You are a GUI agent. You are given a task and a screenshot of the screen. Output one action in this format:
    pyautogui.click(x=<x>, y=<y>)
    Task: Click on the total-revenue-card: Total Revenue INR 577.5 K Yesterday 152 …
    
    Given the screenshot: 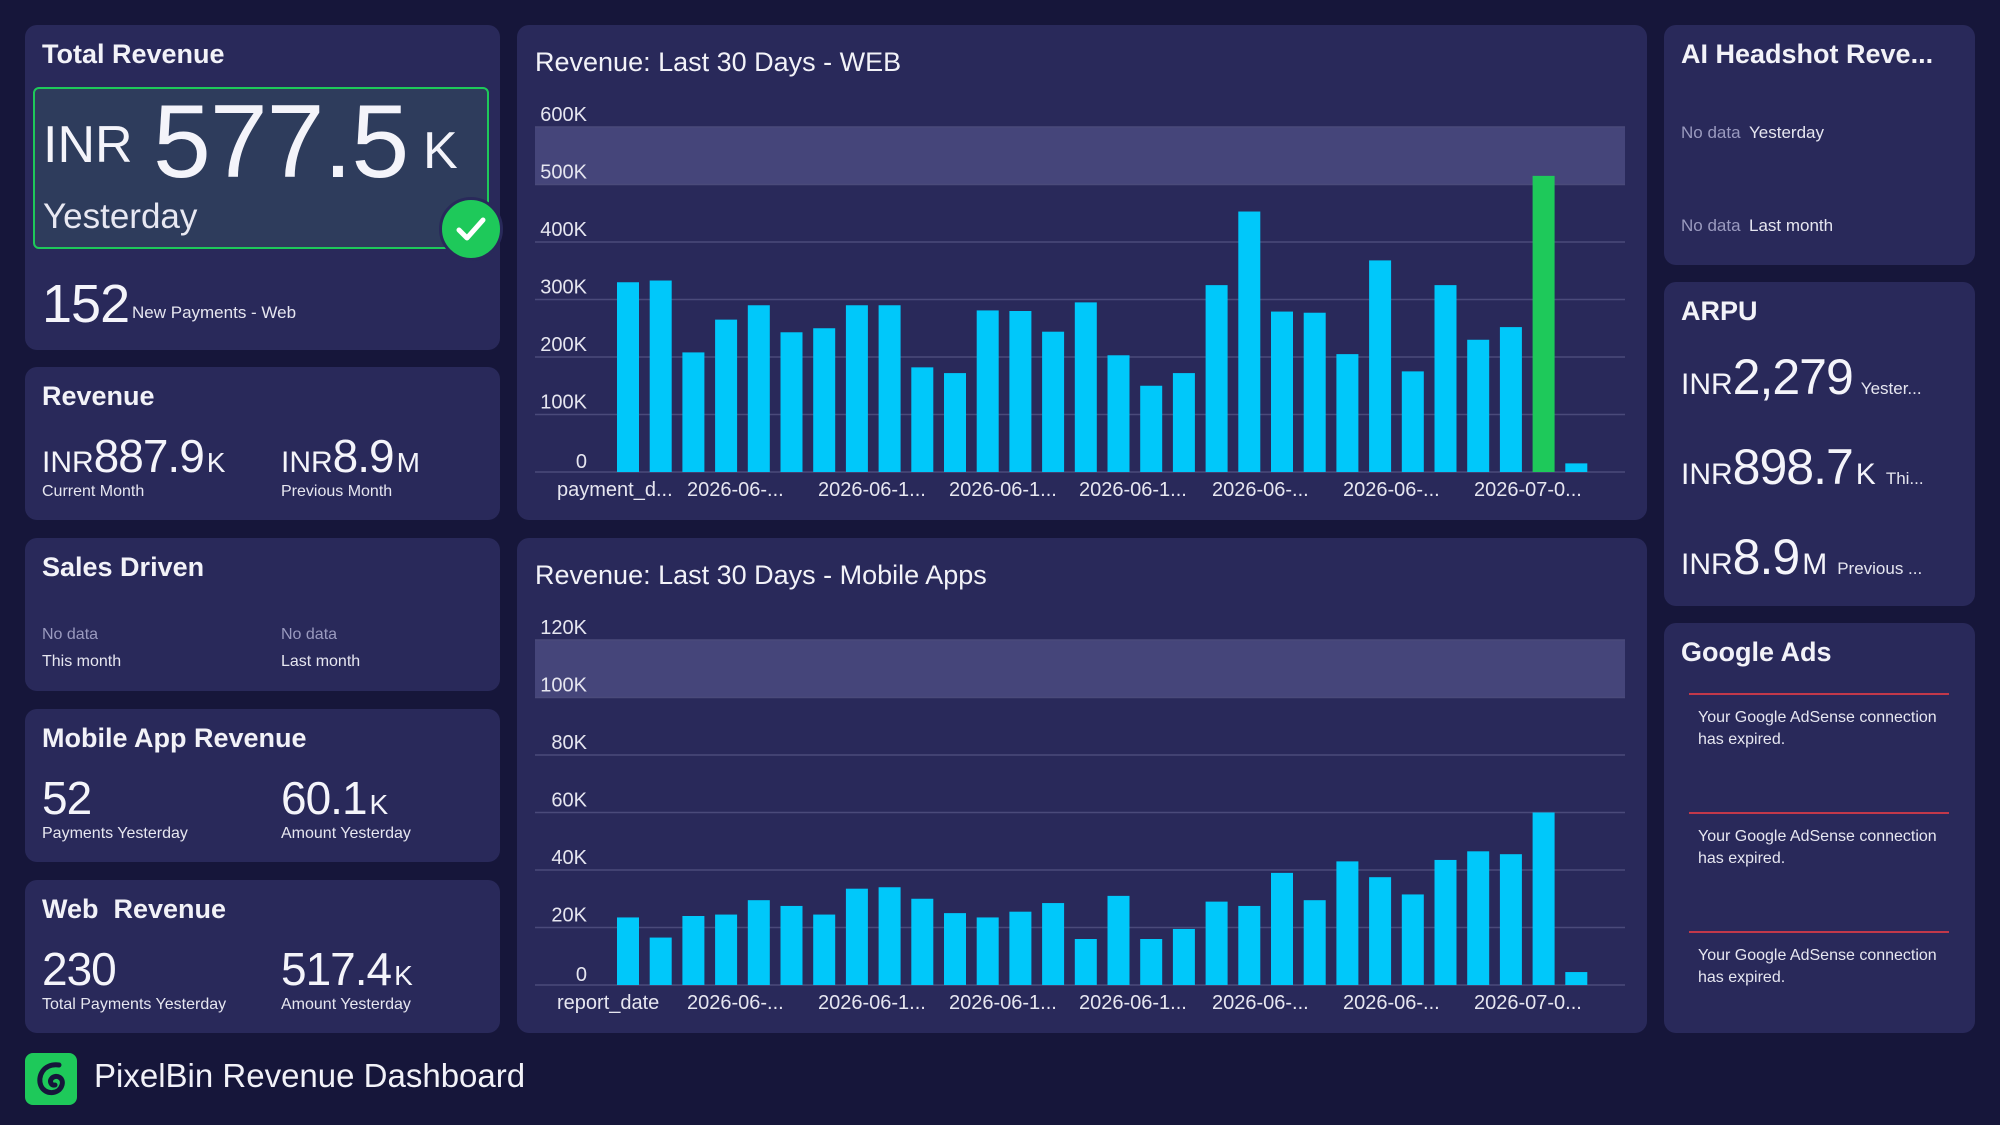 What is the action you would take?
    pyautogui.click(x=264, y=187)
    